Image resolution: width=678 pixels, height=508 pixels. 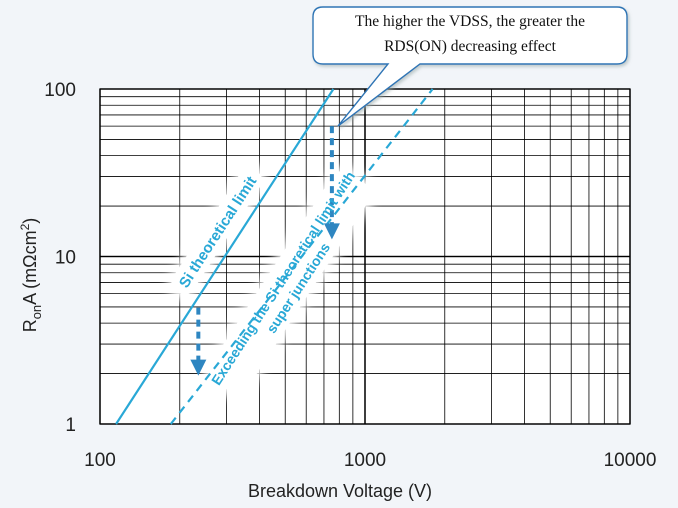 What do you see at coordinates (30, 325) in the screenshot?
I see `y-axis-title-main: R` at bounding box center [30, 325].